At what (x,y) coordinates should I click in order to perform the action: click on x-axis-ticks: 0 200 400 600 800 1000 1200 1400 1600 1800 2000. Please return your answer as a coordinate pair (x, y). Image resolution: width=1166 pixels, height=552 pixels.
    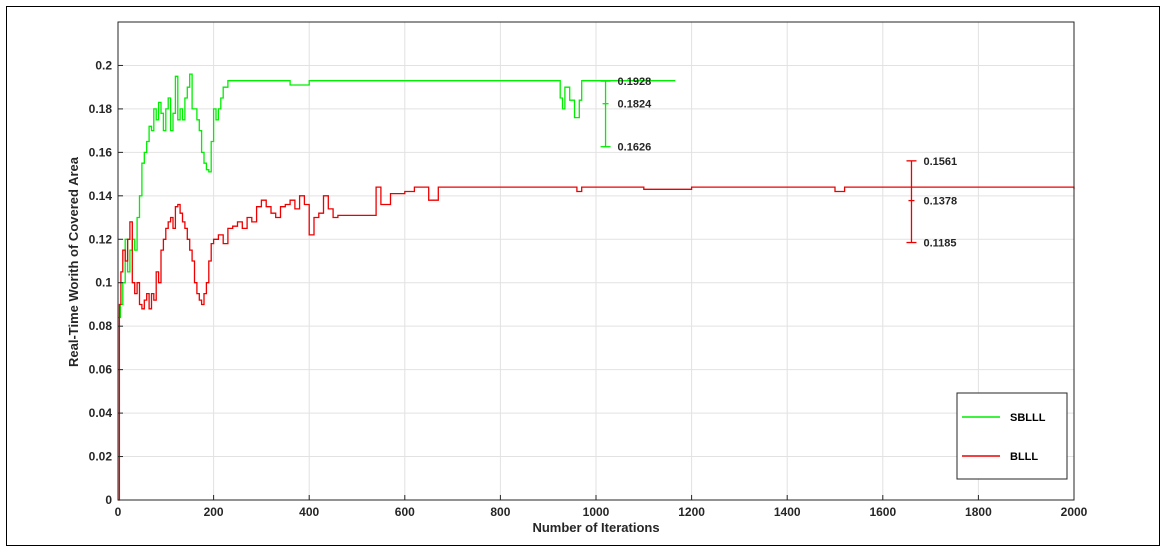
    Looking at the image, I should click on (601, 507).